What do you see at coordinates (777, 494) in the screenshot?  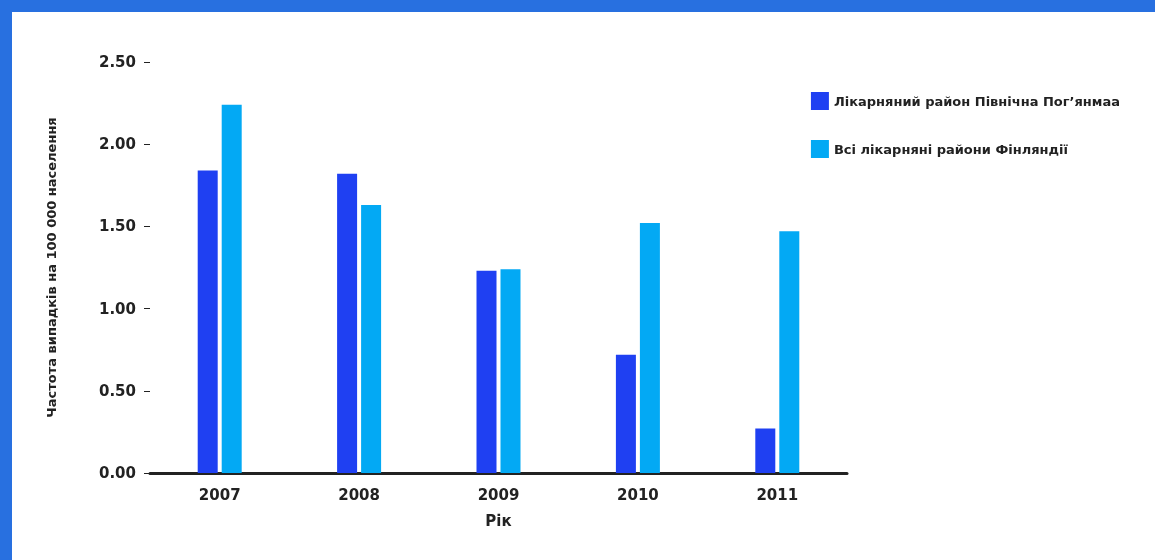 I see `x-tick-label: 2011` at bounding box center [777, 494].